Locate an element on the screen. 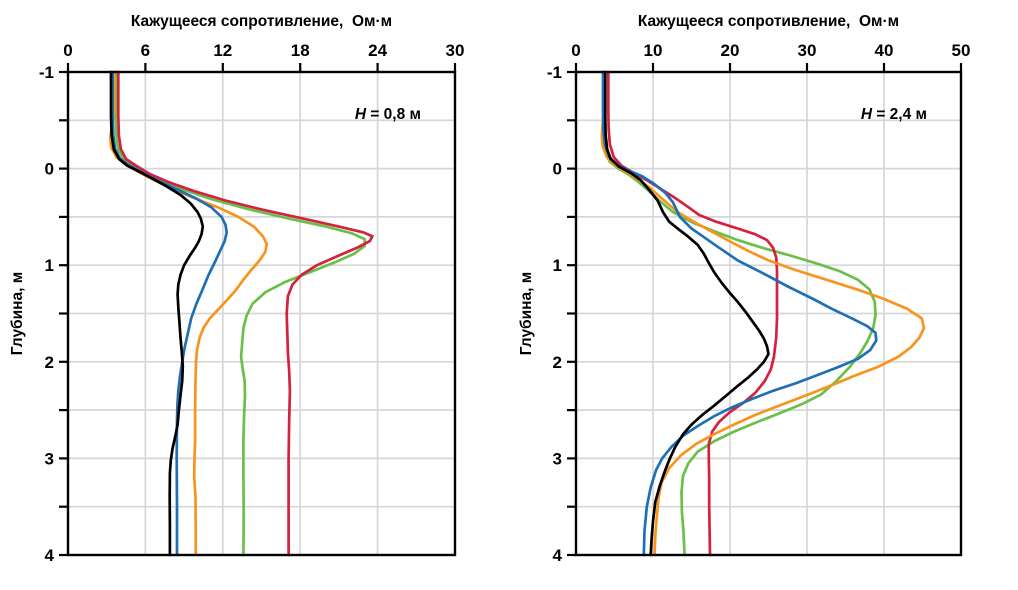 This screenshot has width=1018, height=590. h-annotation: H = 2,4 м is located at coordinates (894, 114).